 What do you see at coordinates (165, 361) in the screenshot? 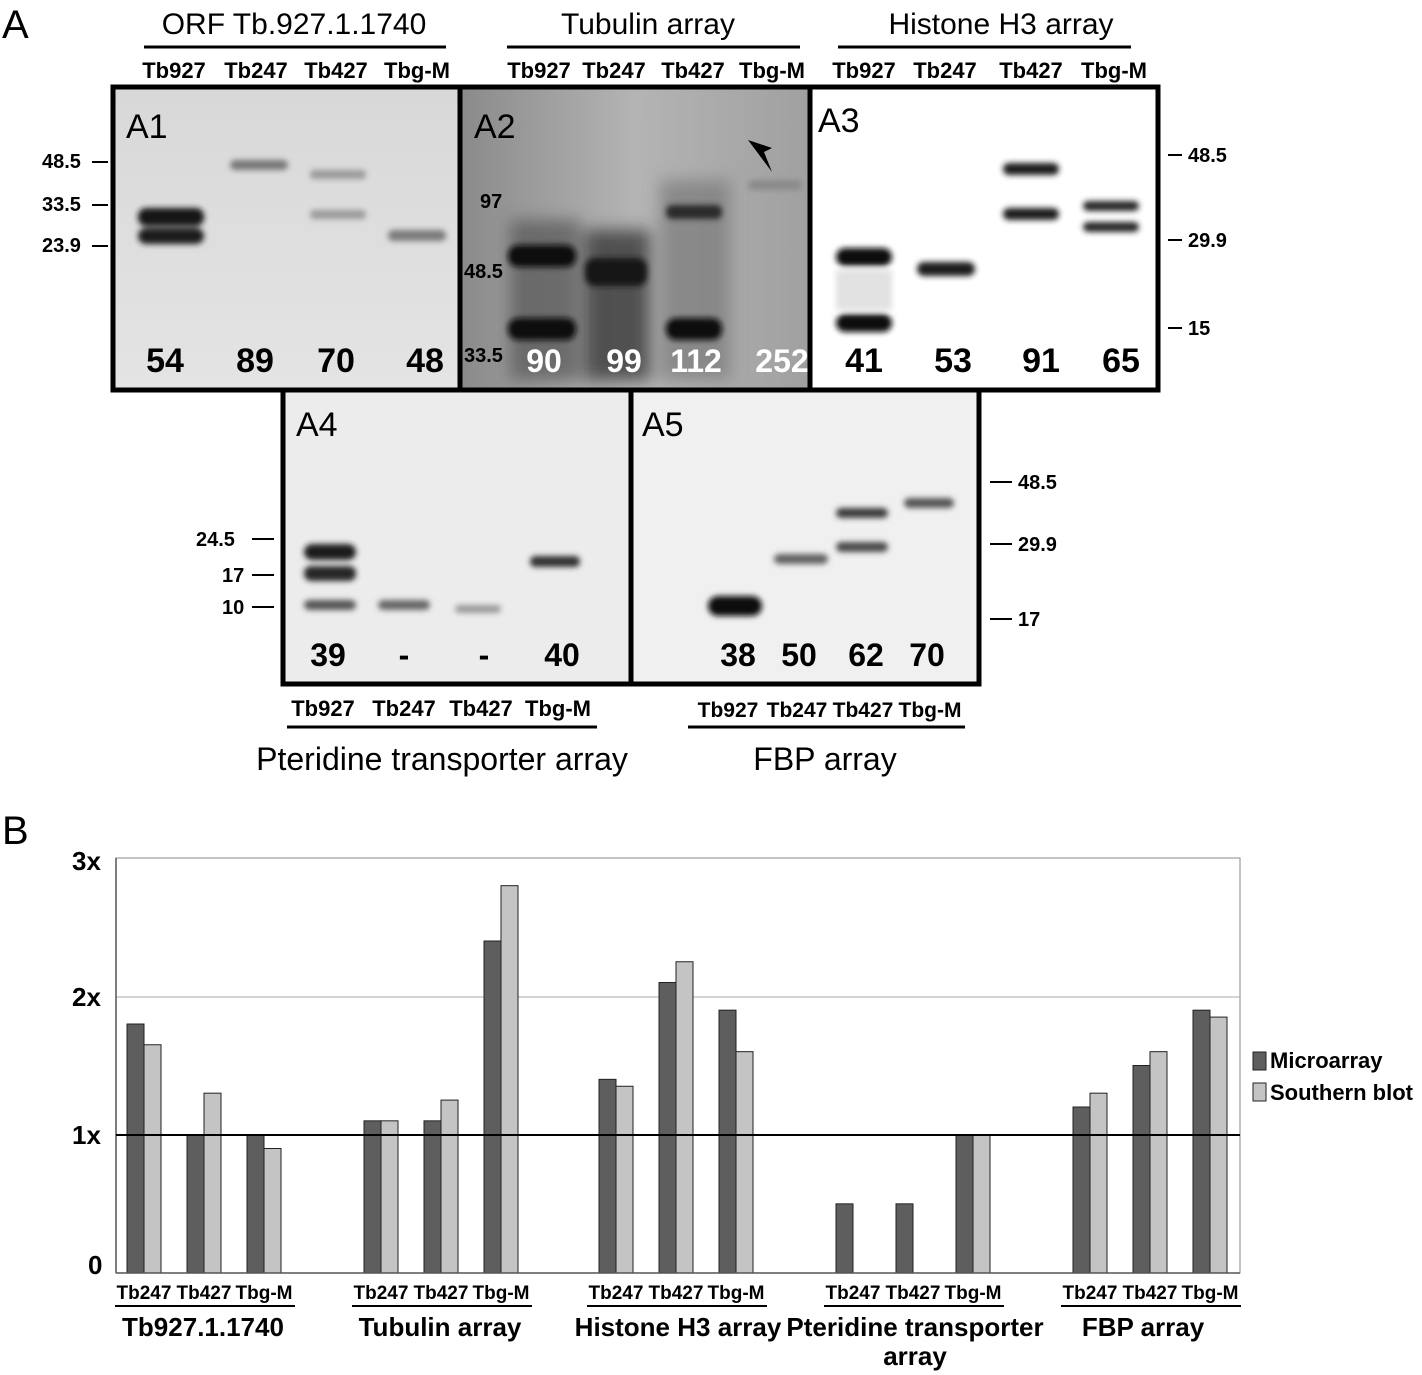
I see `quant-value: 54` at bounding box center [165, 361].